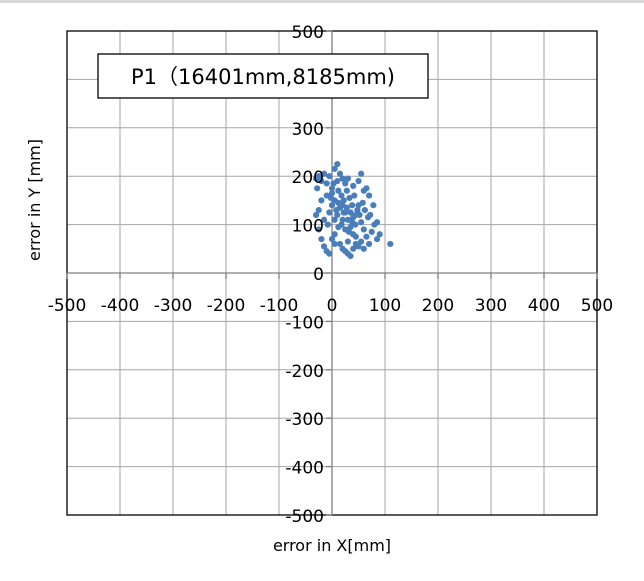 The image size is (644, 581). Describe the element at coordinates (279, 306) in the screenshot. I see `x-tick-label: -100` at that location.